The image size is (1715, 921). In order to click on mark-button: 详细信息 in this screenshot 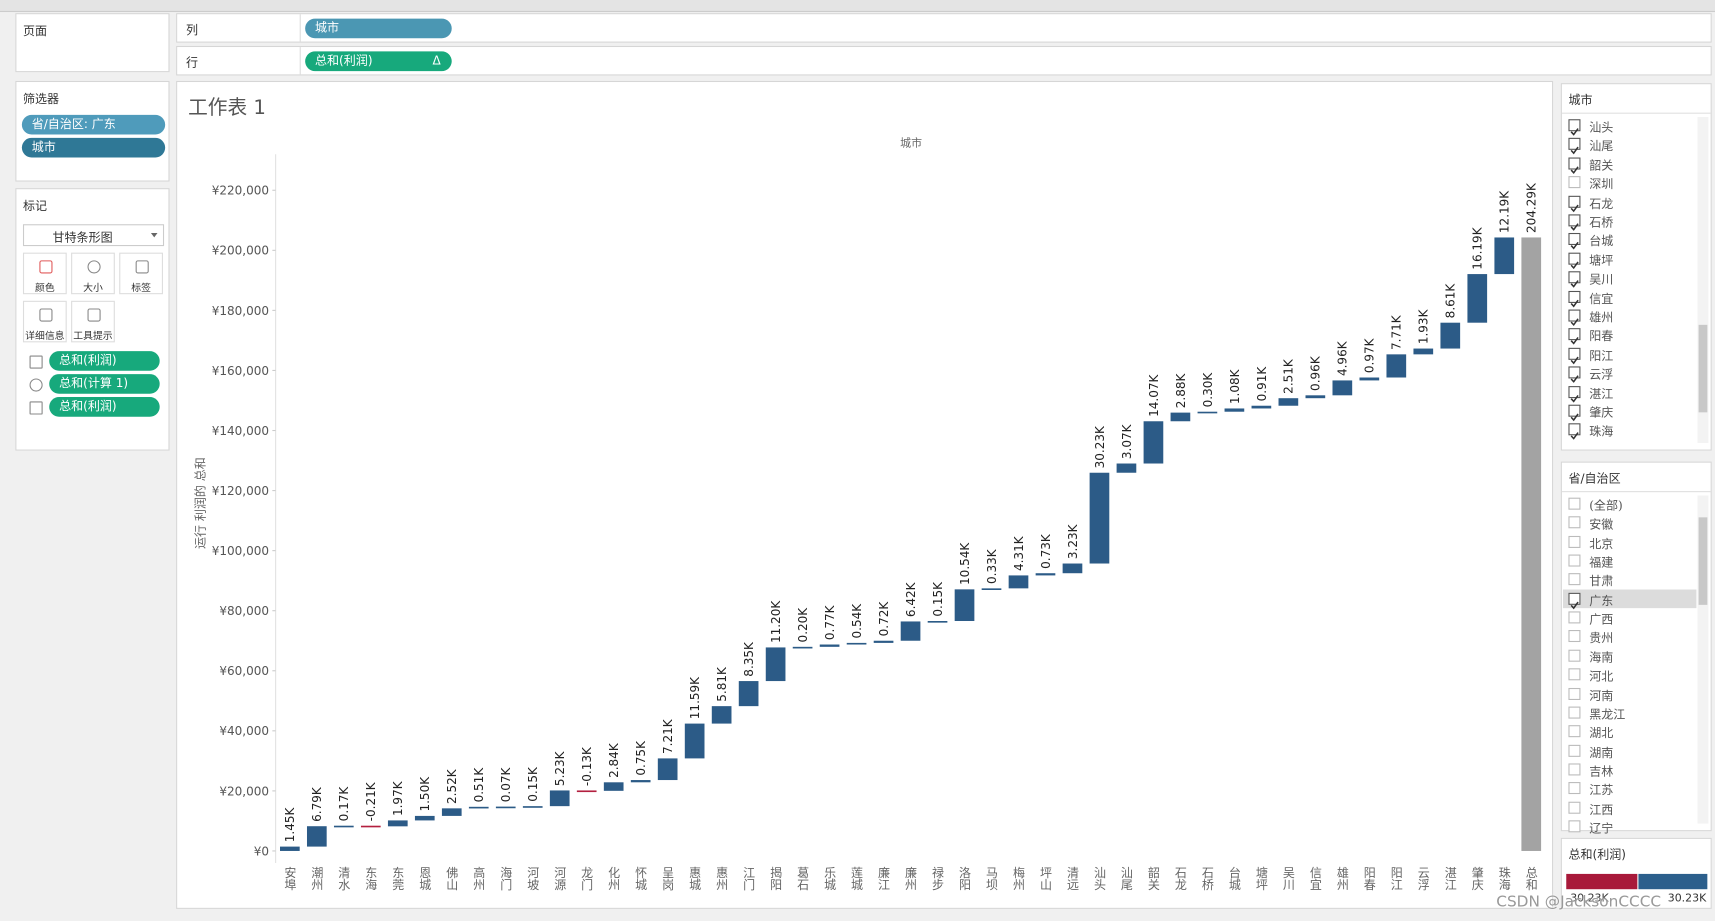, I will do `click(44, 321)`.